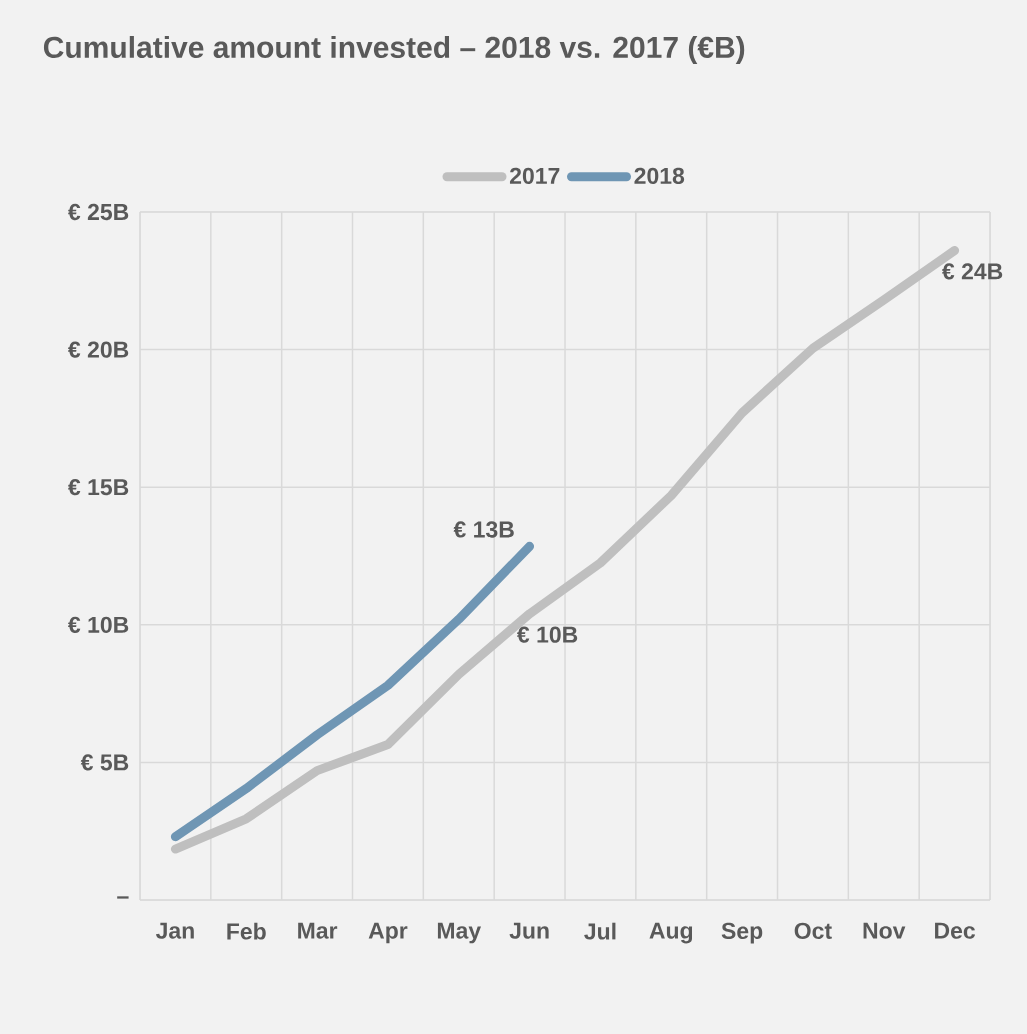 The width and height of the screenshot is (1027, 1034). Describe the element at coordinates (98, 349) in the screenshot. I see `y-tick-label: € 20B` at that location.